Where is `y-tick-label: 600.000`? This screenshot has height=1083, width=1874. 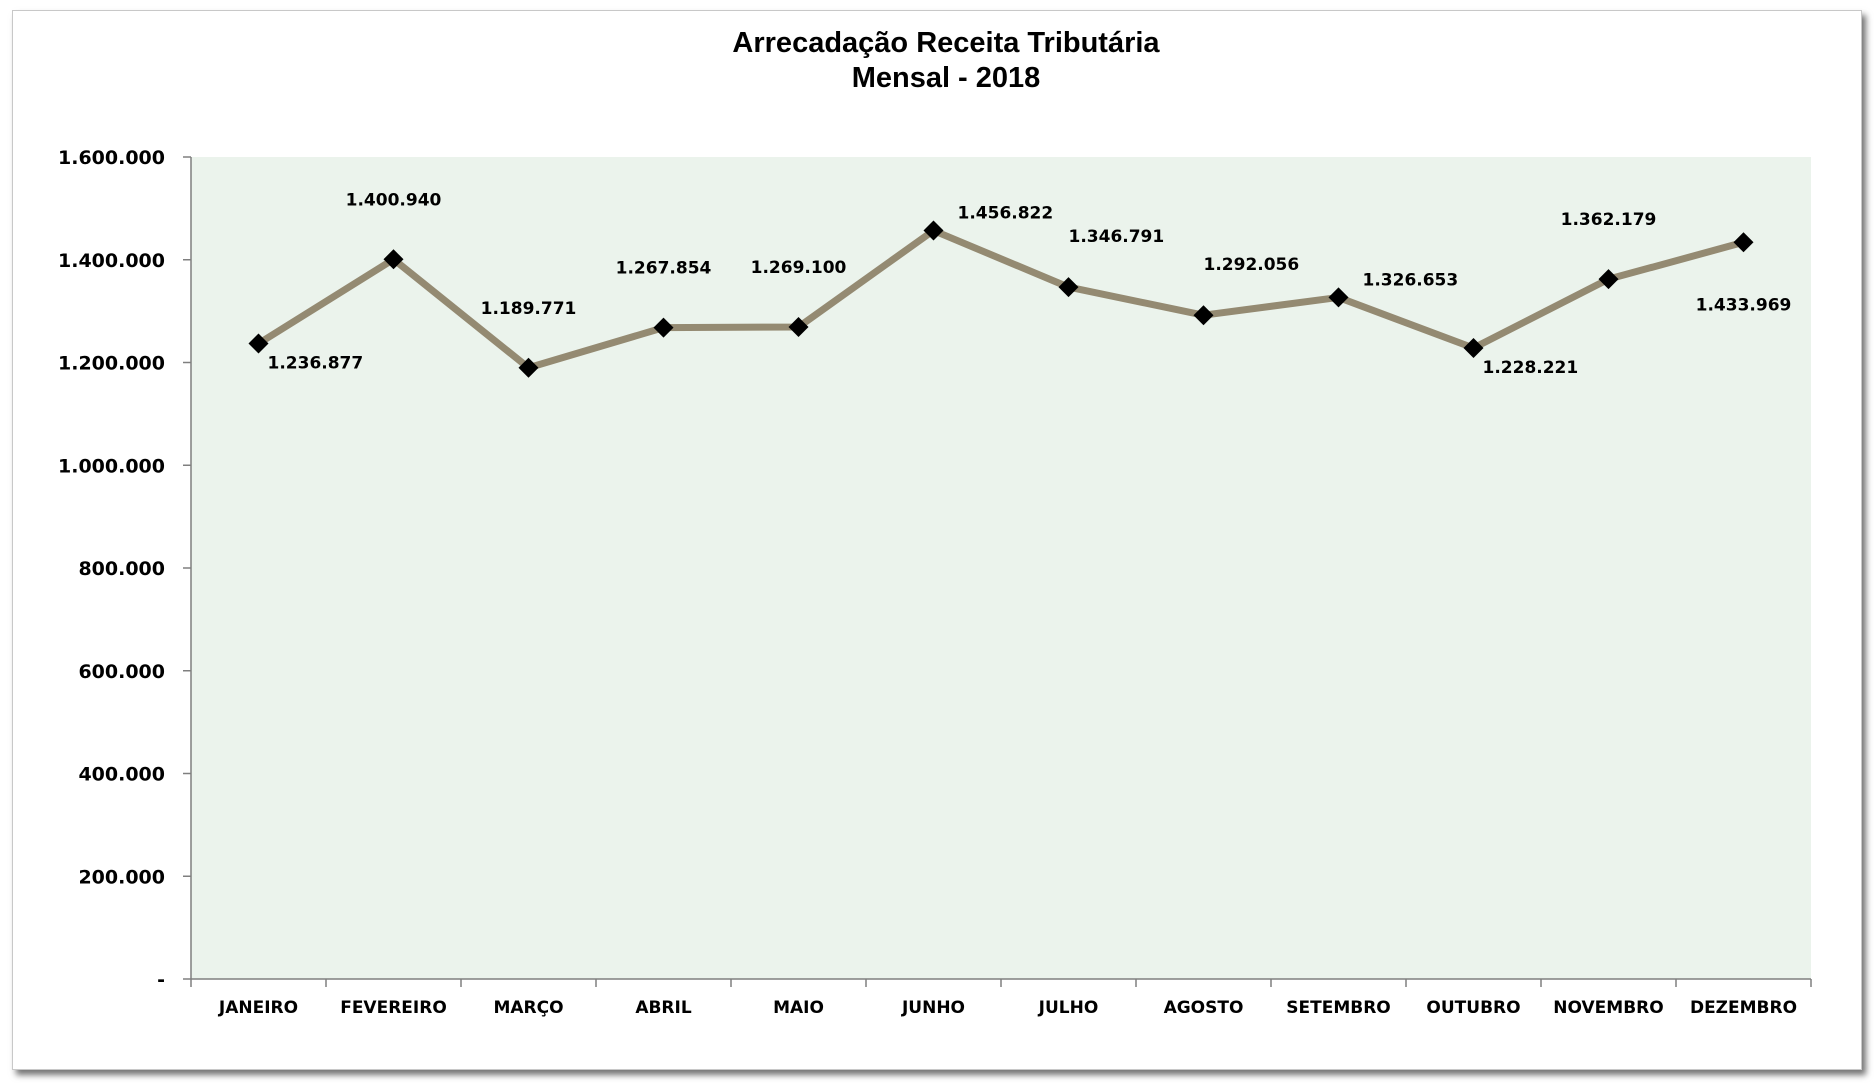
y-tick-label: 600.000 is located at coordinates (121, 672).